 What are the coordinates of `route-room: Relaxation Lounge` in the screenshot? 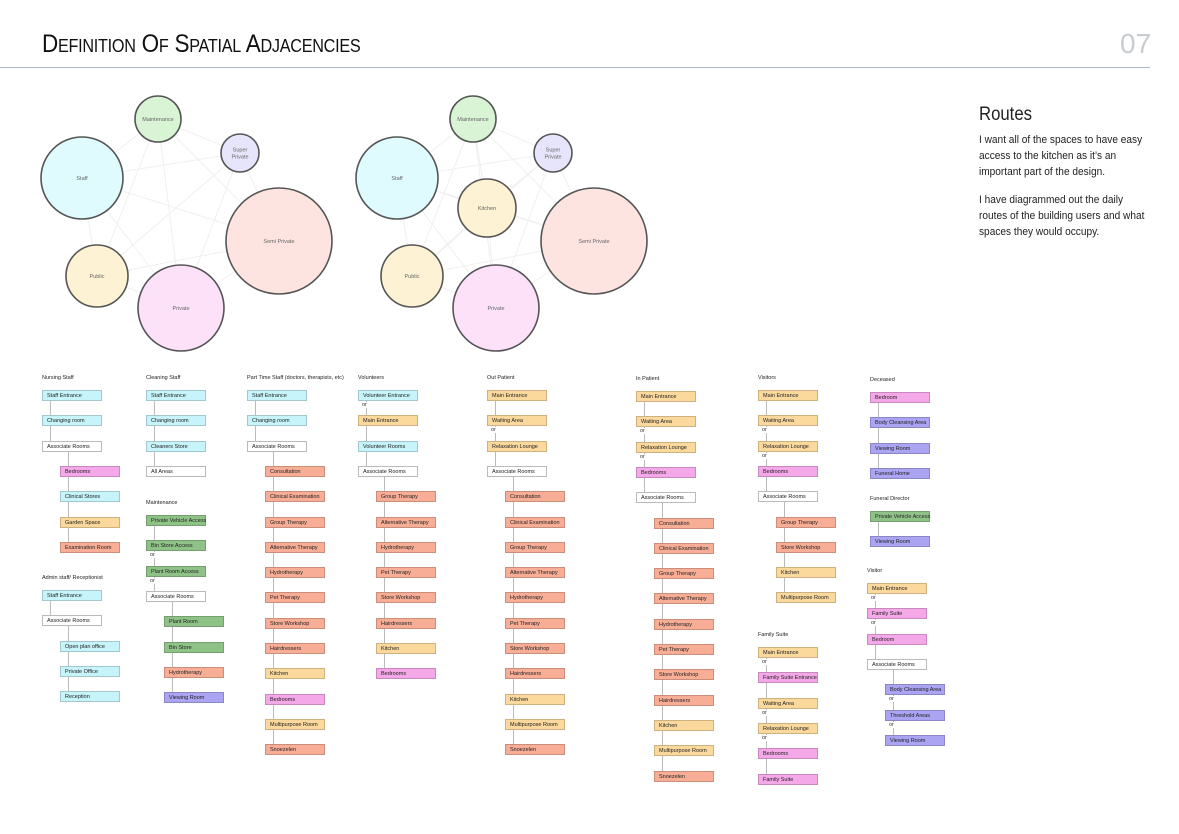 It's located at (788, 728).